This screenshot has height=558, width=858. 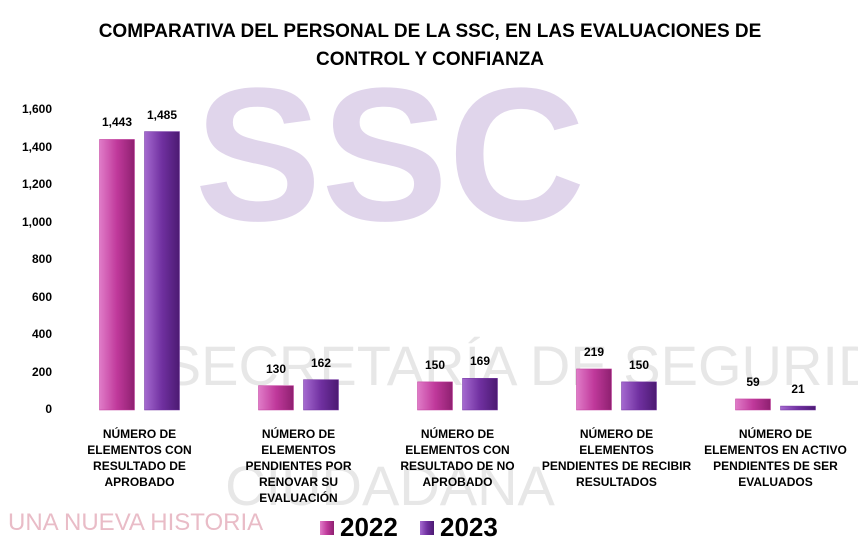 I want to click on y-tick-label: 200, so click(x=41, y=371).